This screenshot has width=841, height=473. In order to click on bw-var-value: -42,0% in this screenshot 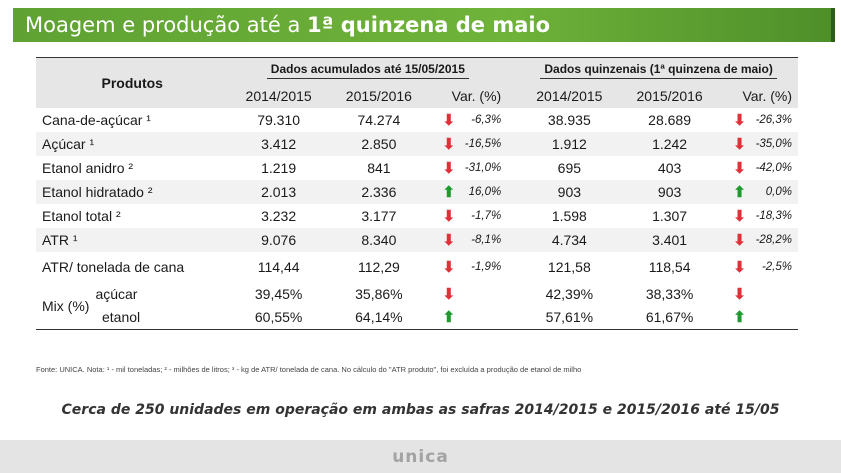, I will do `click(773, 167)`.